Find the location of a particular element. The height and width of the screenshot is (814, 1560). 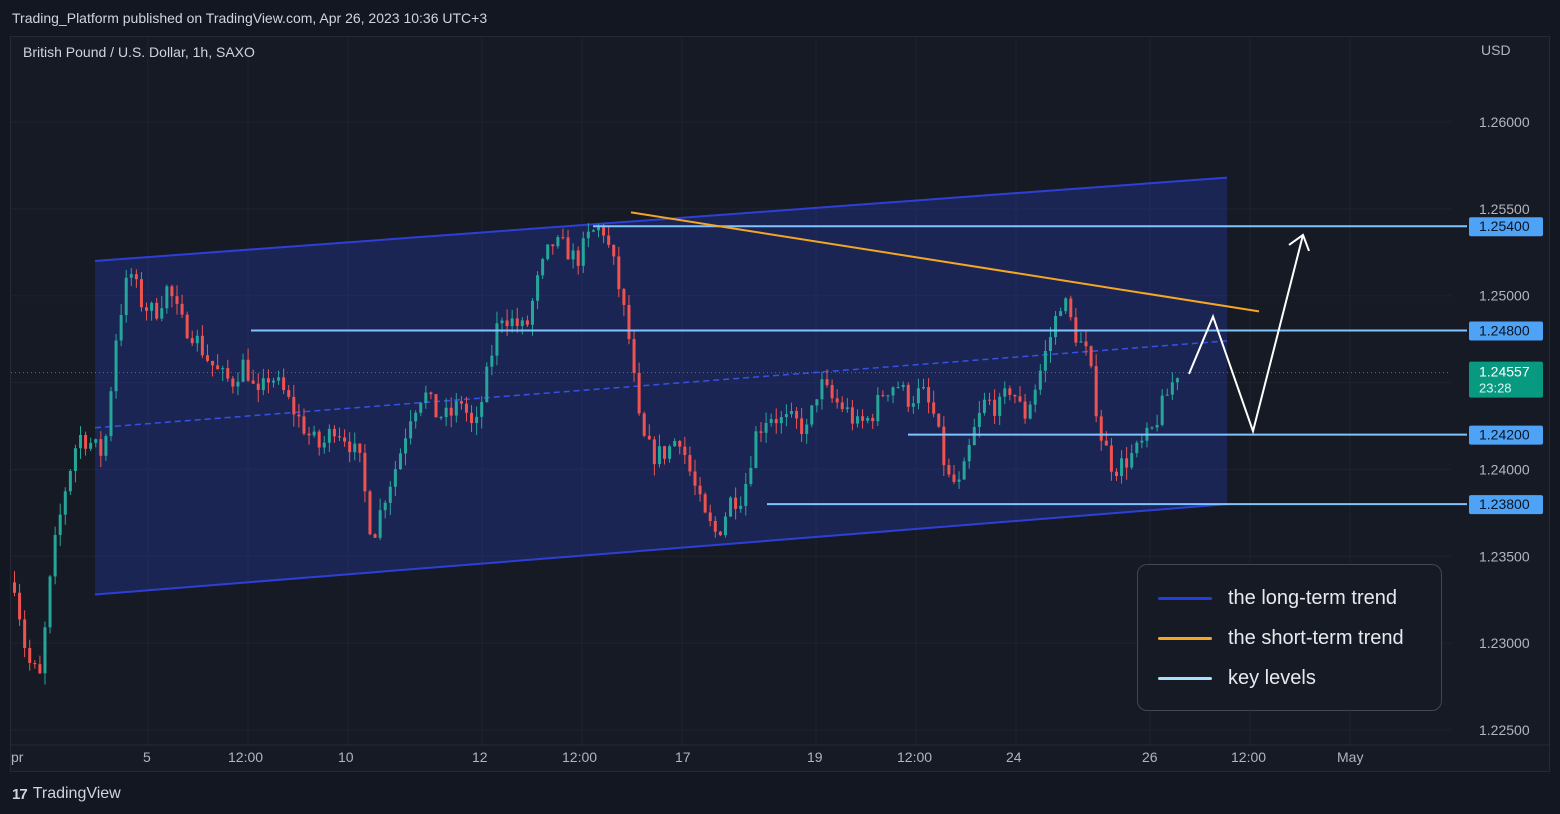

x-tick-label: 24 is located at coordinates (1014, 757).